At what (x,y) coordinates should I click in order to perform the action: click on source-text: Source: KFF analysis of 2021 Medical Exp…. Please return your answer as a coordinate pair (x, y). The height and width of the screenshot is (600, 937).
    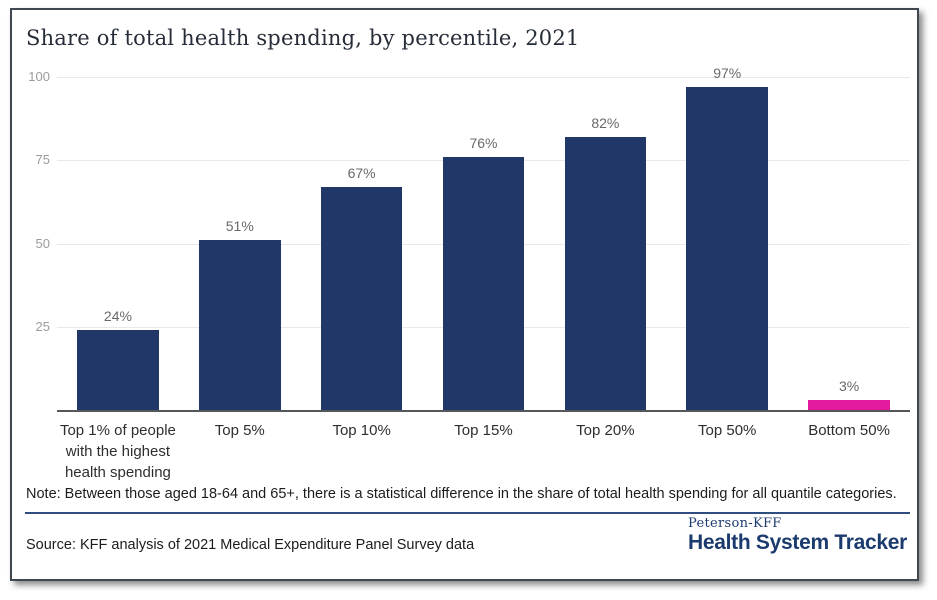
    Looking at the image, I should click on (250, 545).